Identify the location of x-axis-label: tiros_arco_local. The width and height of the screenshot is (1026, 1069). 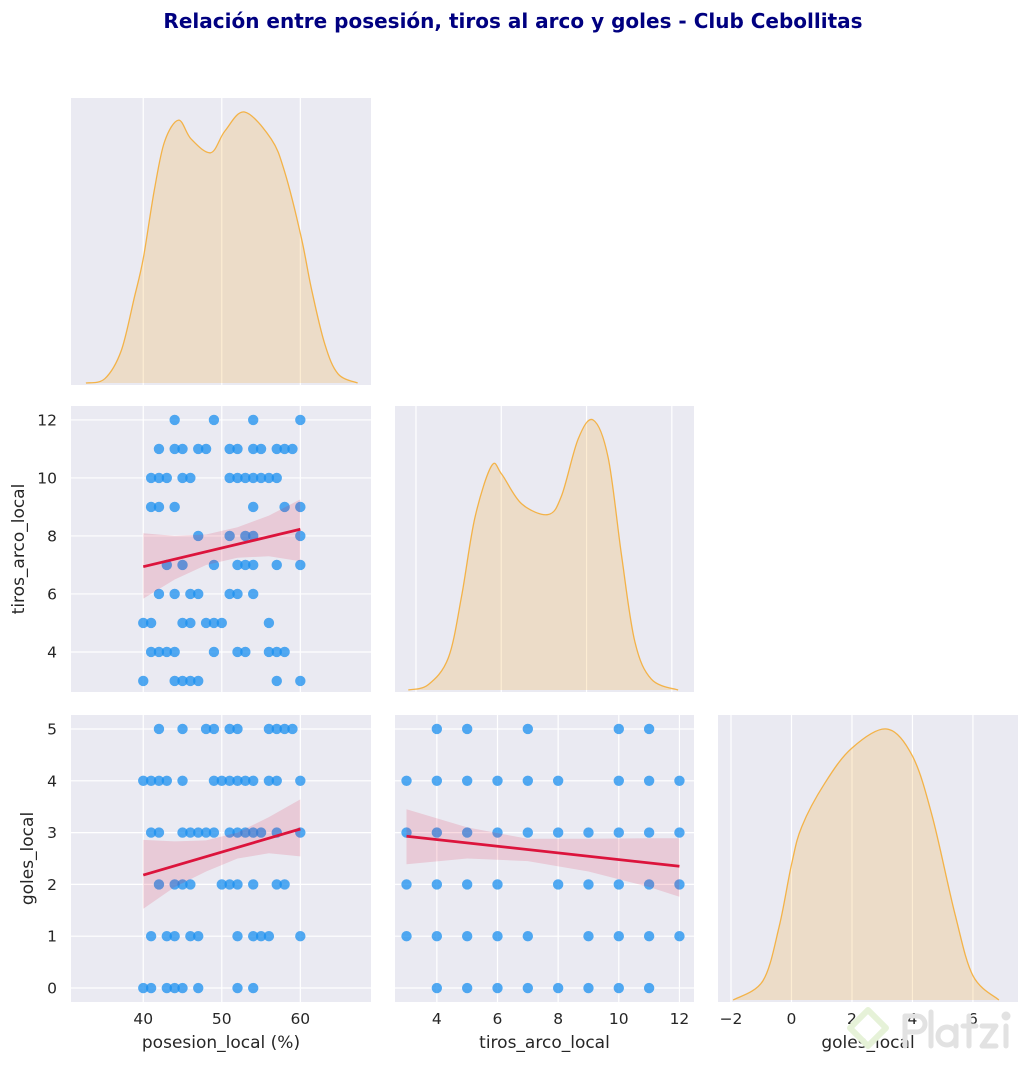
(544, 1043).